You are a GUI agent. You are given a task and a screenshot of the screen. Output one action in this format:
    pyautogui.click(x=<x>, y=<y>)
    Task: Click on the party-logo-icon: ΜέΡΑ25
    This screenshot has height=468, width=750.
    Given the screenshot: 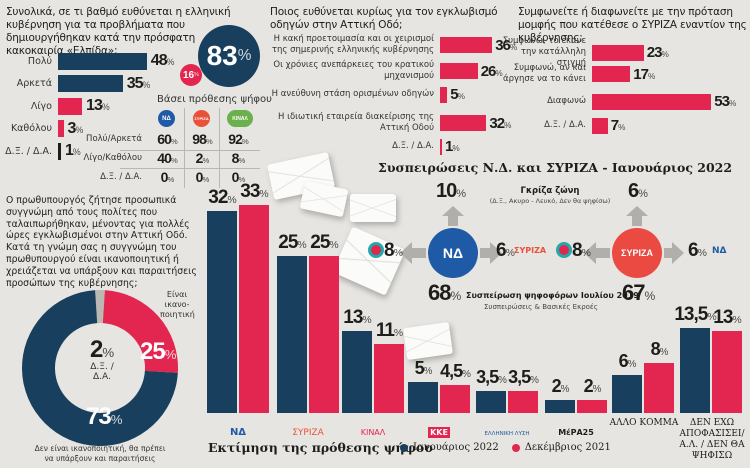 What is the action you would take?
    pyautogui.click(x=576, y=429)
    